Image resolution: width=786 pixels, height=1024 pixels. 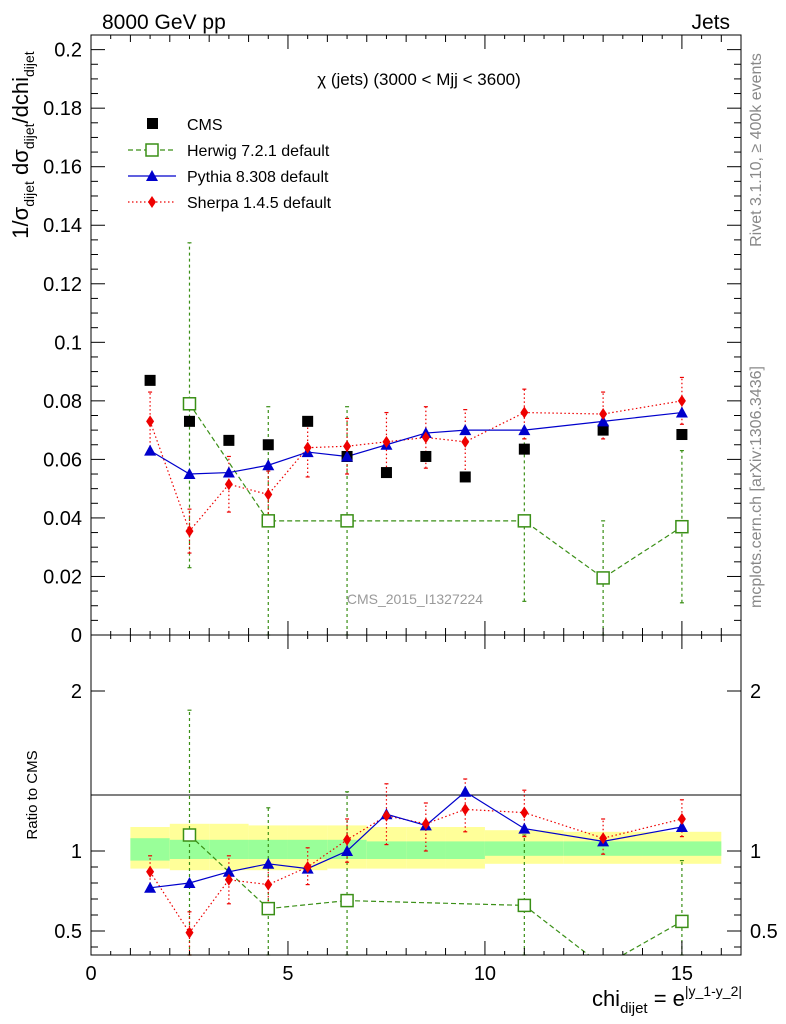 What do you see at coordinates (62, 226) in the screenshot?
I see `y-tick-label: 0.14` at bounding box center [62, 226].